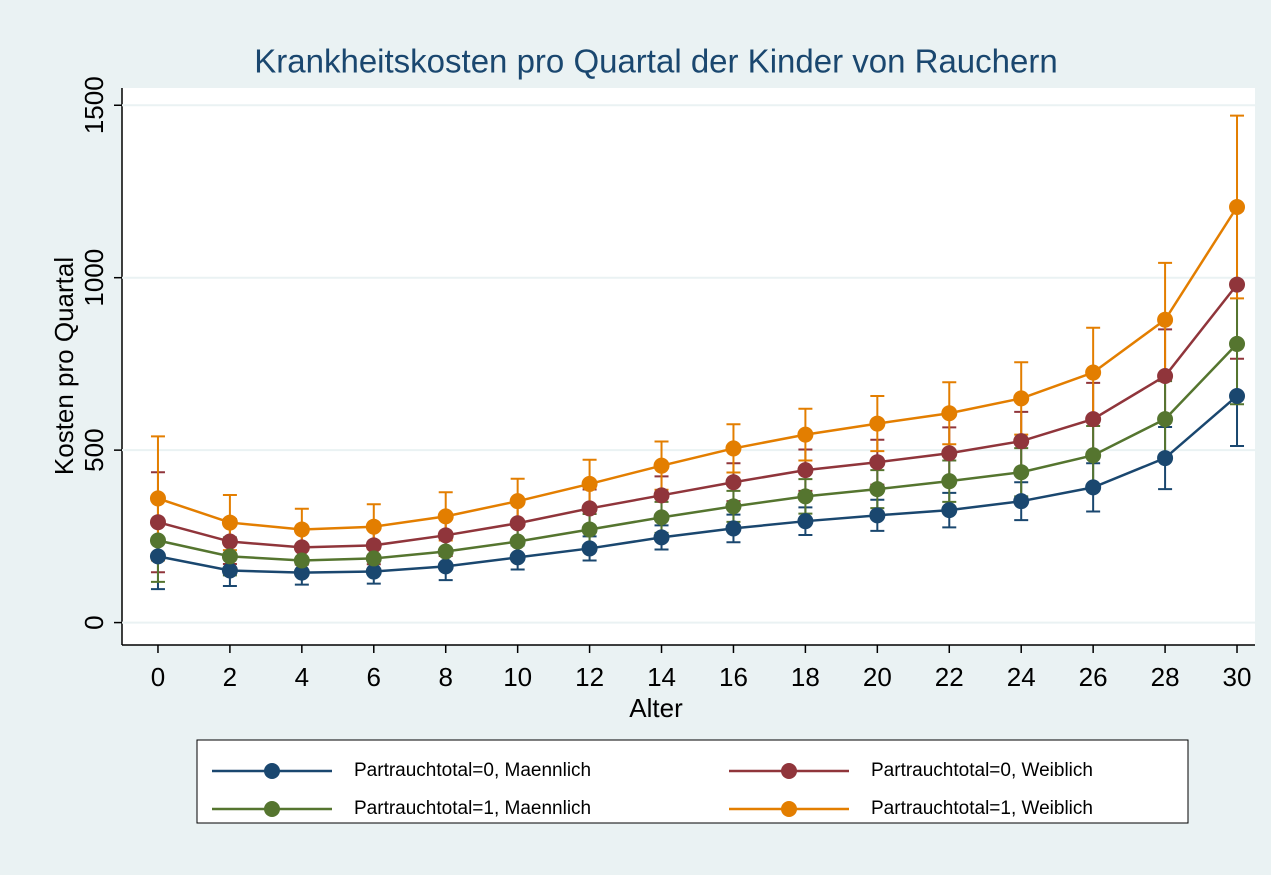 The image size is (1271, 875). What do you see at coordinates (949, 677) in the screenshot?
I see `x-tick-label: 22` at bounding box center [949, 677].